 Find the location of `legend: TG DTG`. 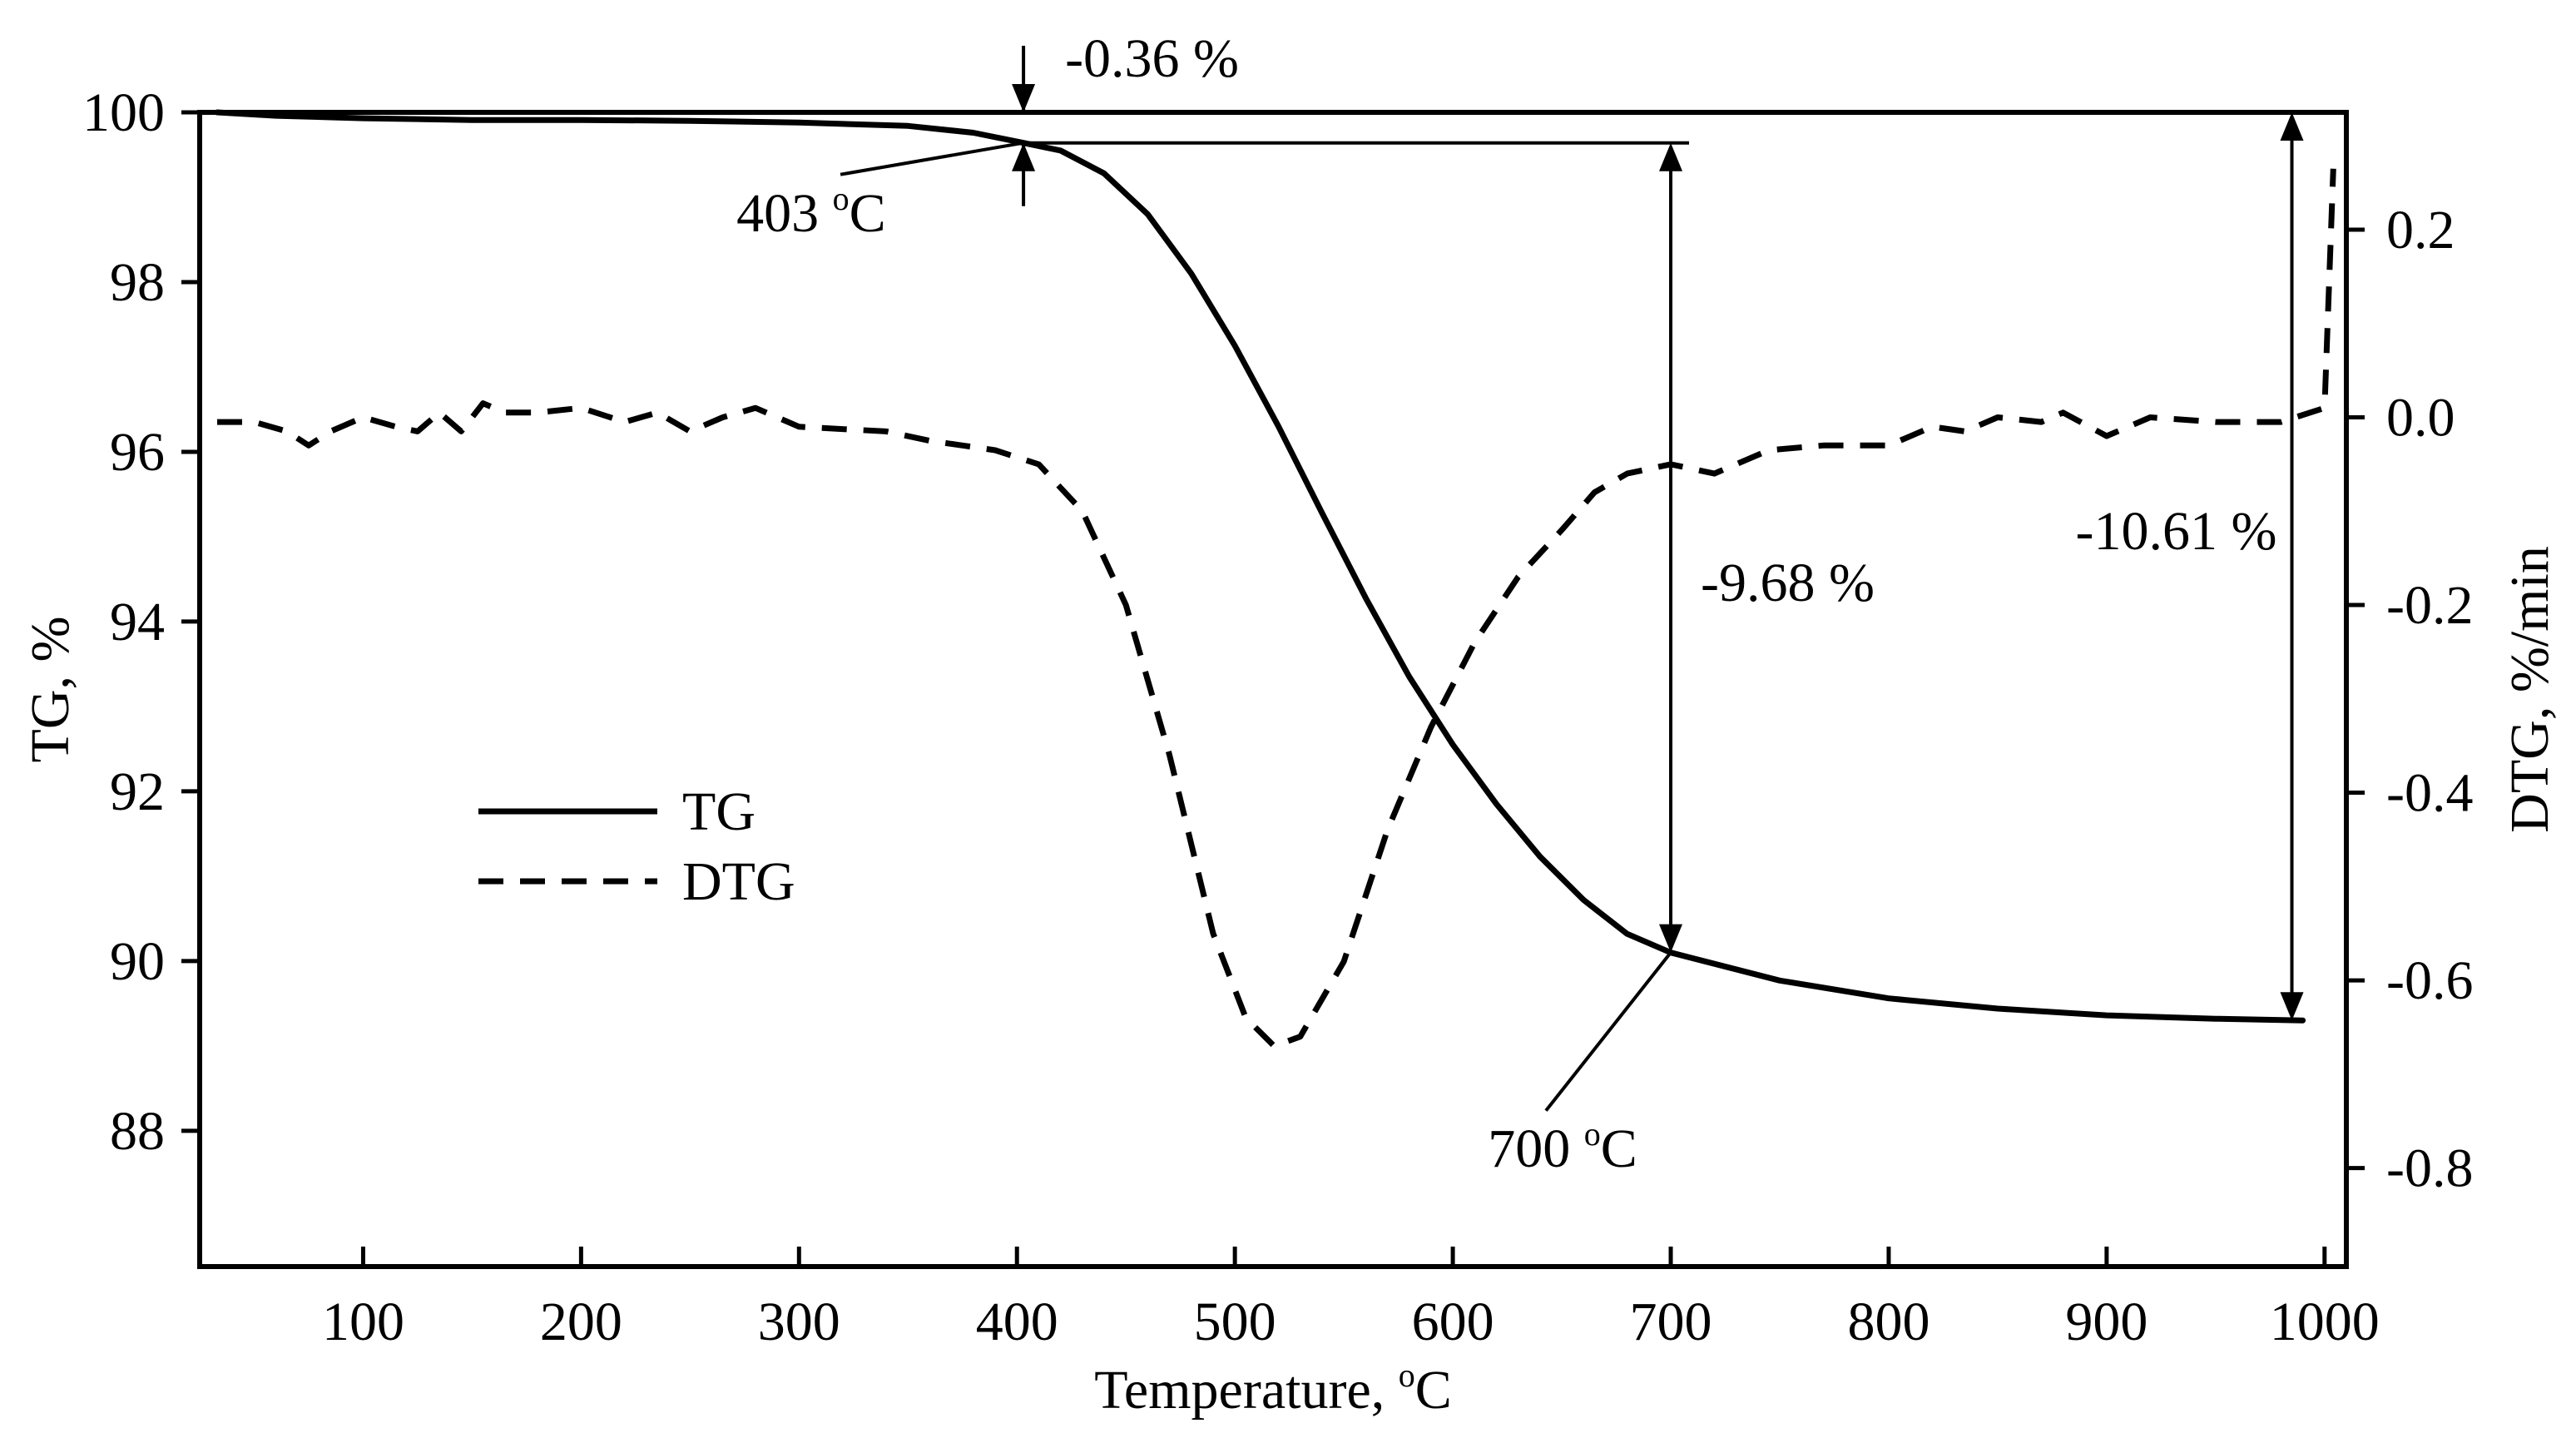

legend: TG DTG is located at coordinates (636, 846).